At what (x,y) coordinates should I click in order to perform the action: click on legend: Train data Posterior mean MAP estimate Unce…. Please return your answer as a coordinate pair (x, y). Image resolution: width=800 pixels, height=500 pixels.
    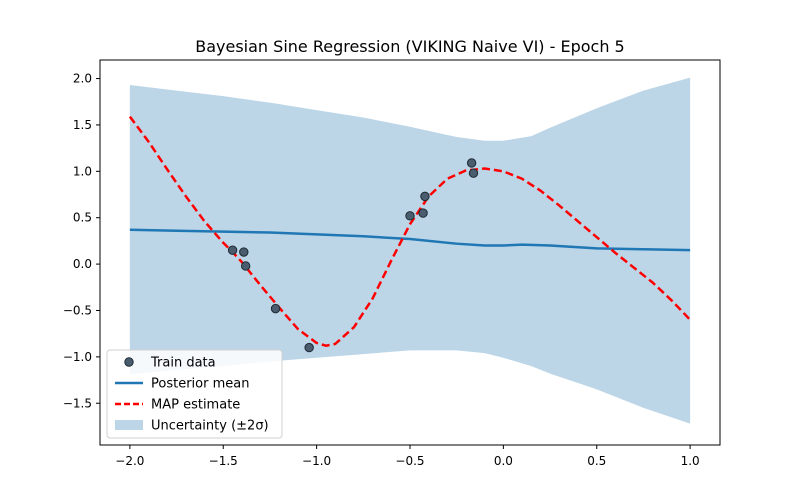
    Looking at the image, I should click on (194, 394).